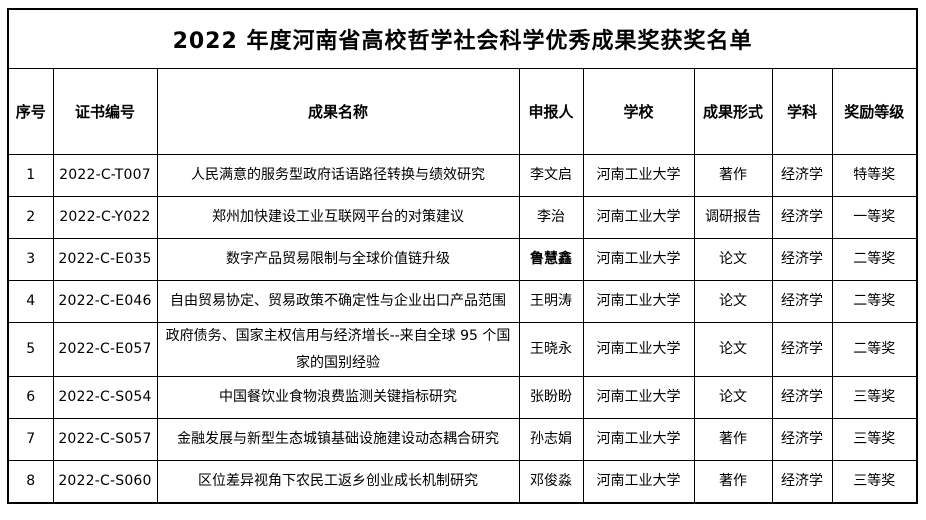 The width and height of the screenshot is (926, 520). I want to click on cell-applicant: 李文启, so click(551, 175).